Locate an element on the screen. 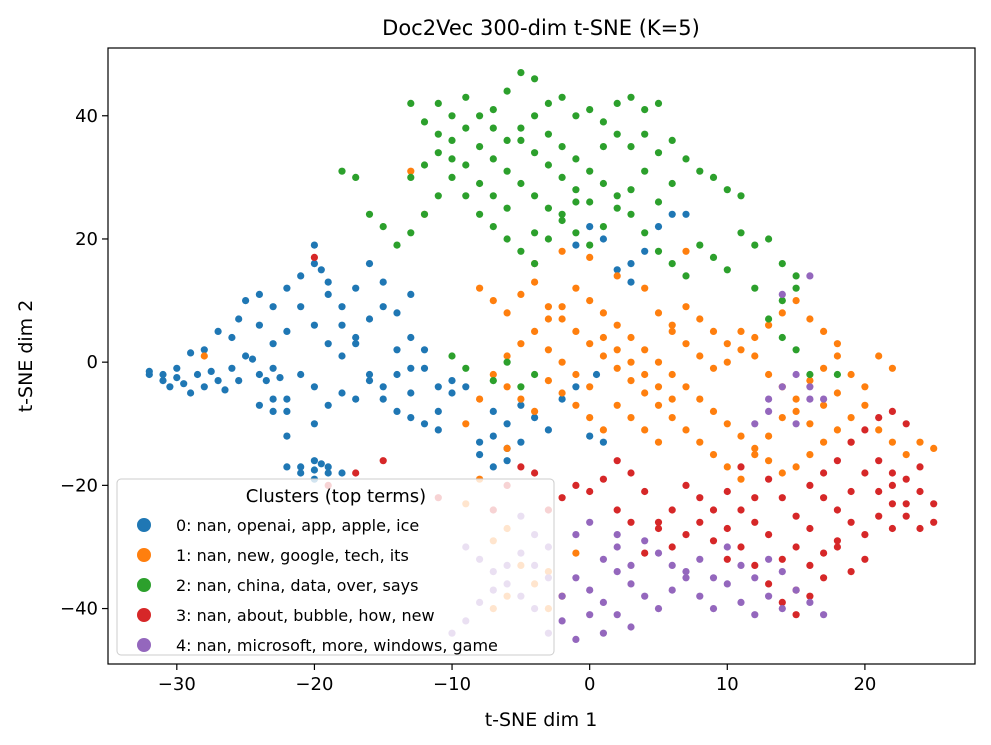  legend-label-3: 3: nan, about, bubble, how, new is located at coordinates (305, 615).